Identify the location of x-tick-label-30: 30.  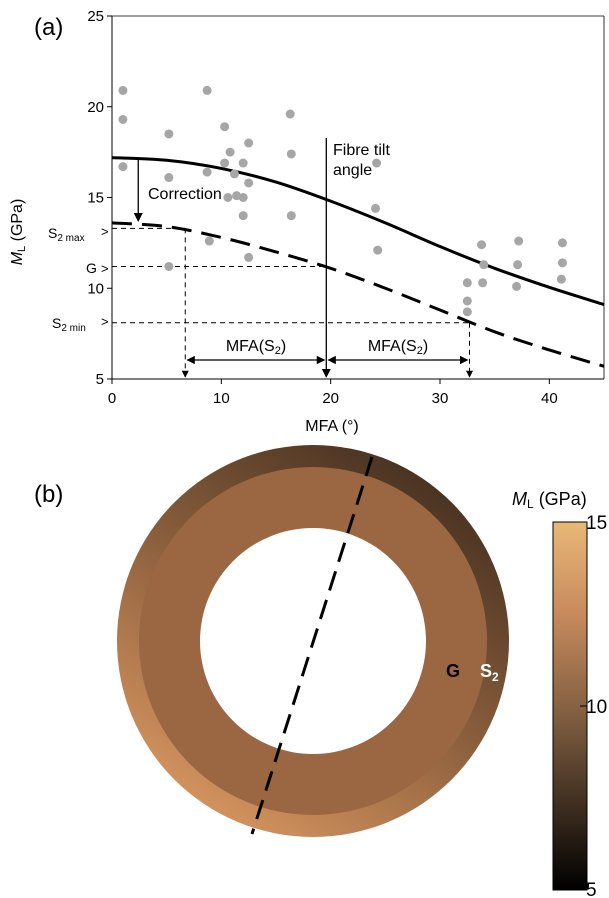
(440, 398).